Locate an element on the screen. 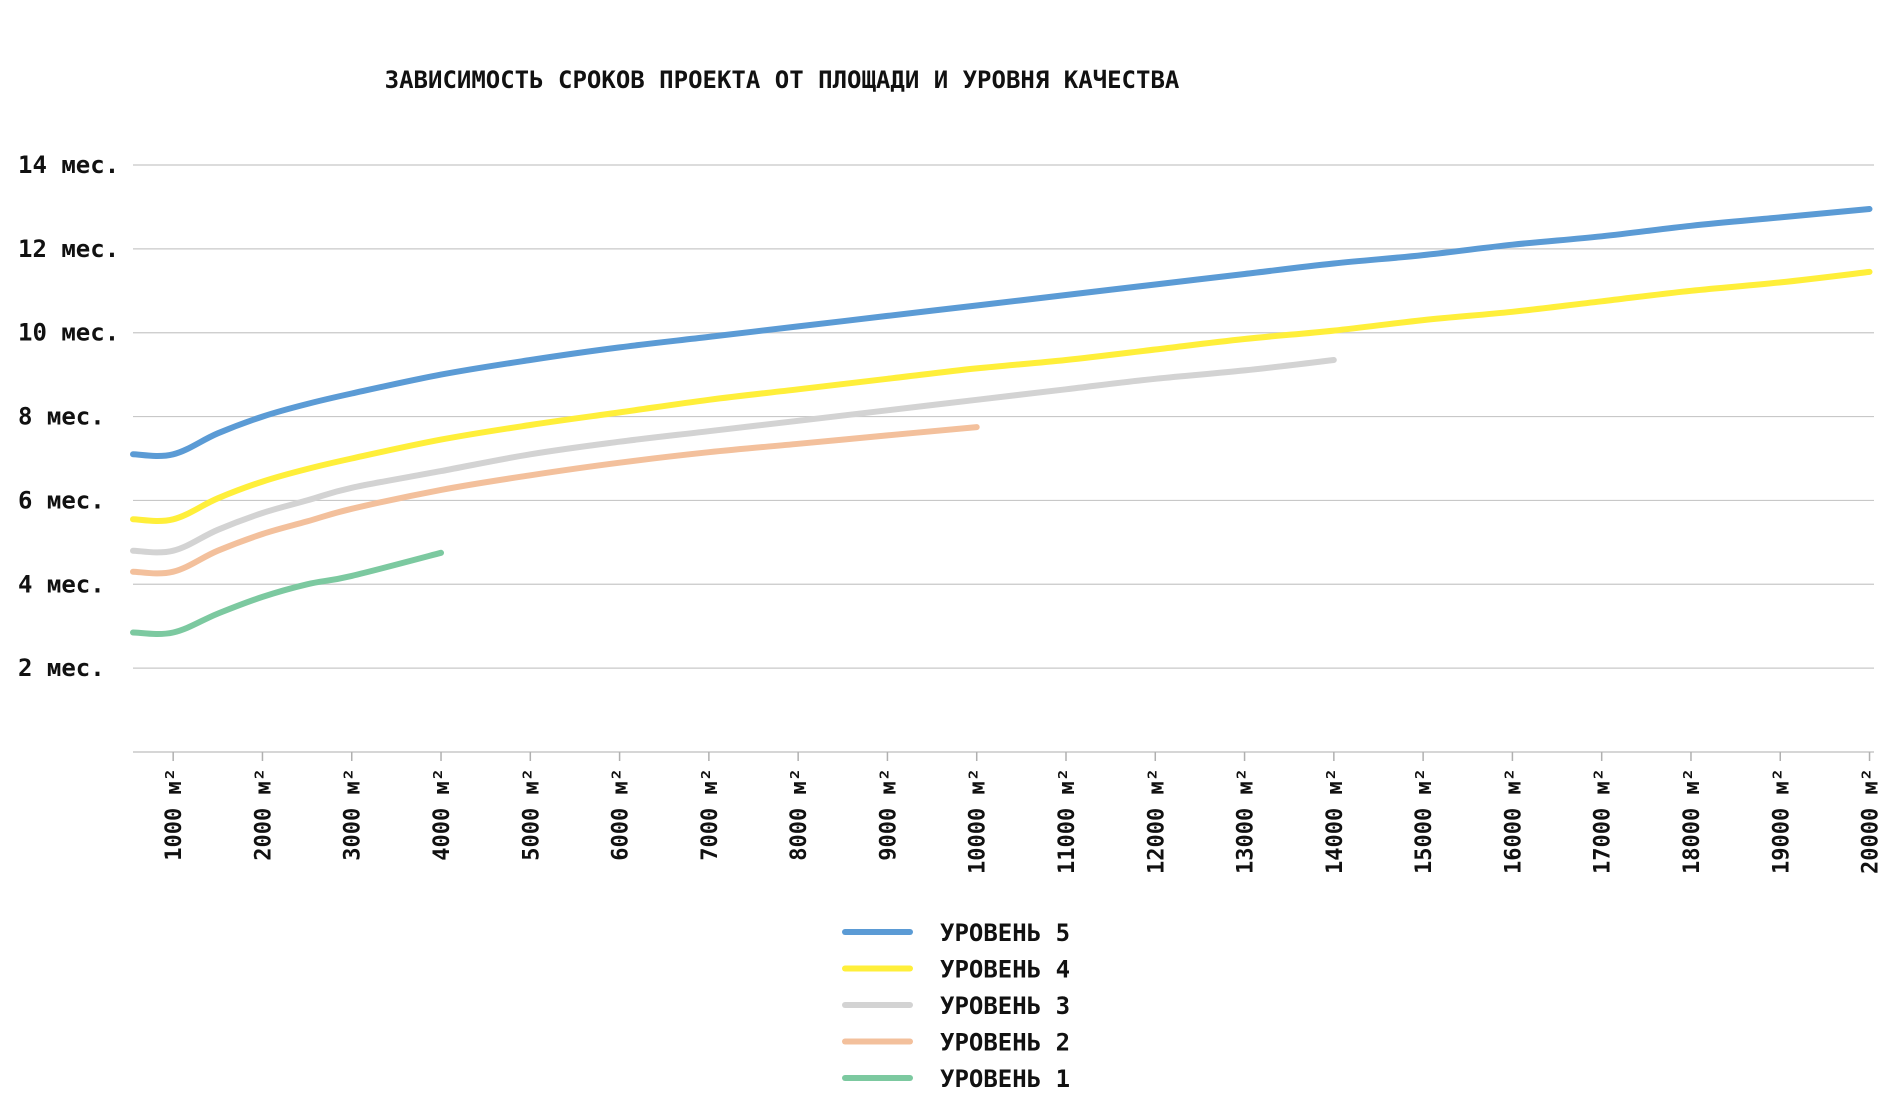 The image size is (1900, 1119). x-tick-label: 3000 м² is located at coordinates (353, 814).